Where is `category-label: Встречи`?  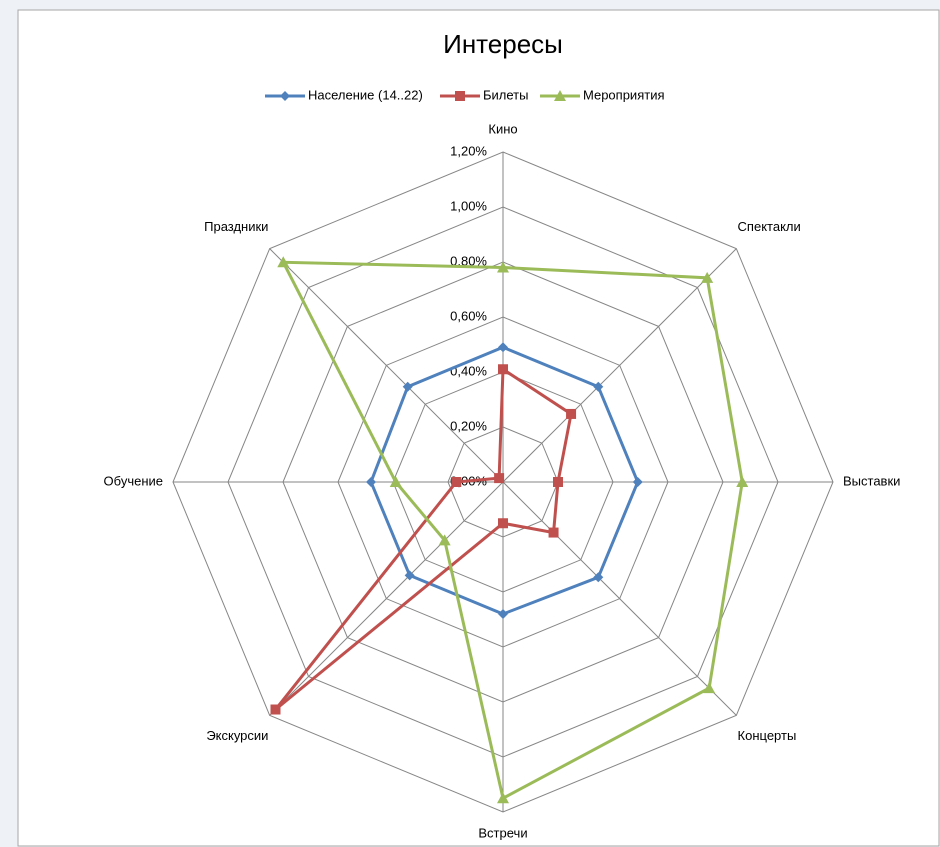 category-label: Встречи is located at coordinates (502, 832).